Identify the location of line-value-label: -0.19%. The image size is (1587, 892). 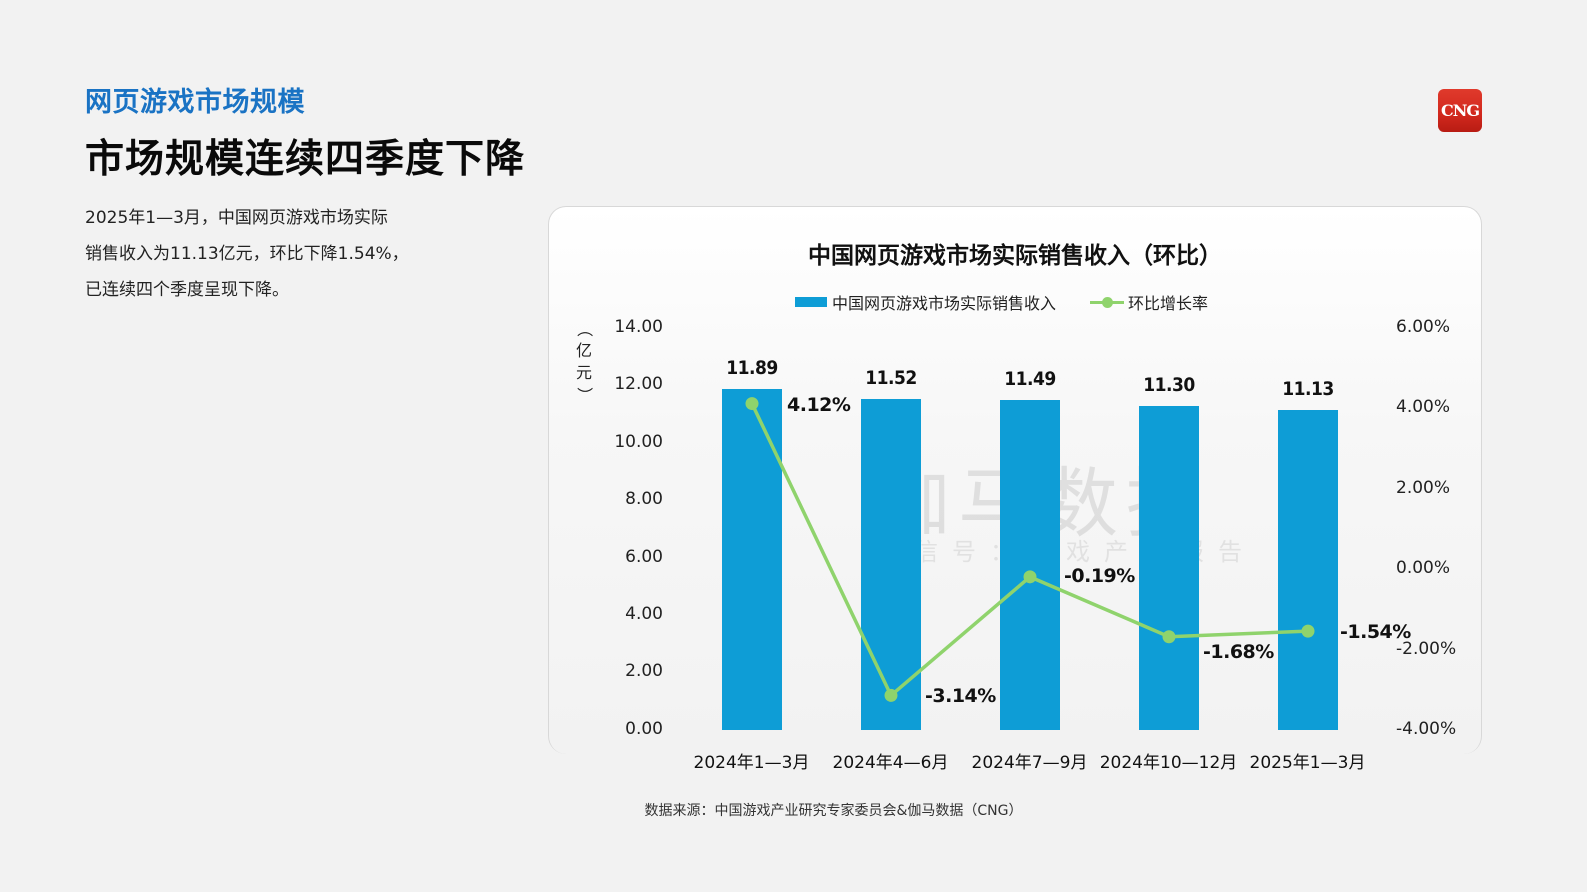
(1099, 575).